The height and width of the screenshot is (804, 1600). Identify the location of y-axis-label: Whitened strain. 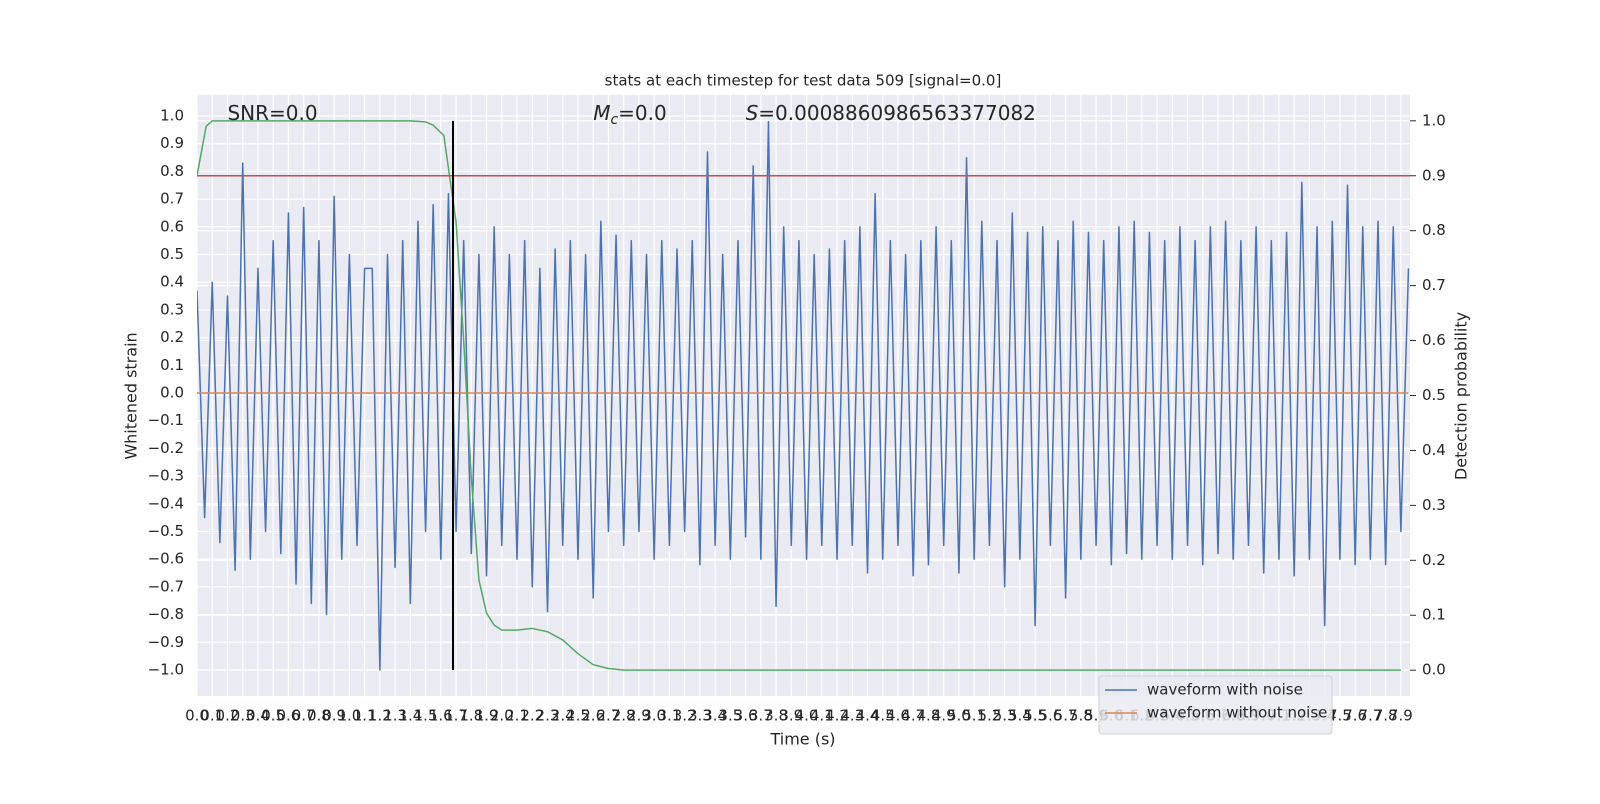
(131, 395).